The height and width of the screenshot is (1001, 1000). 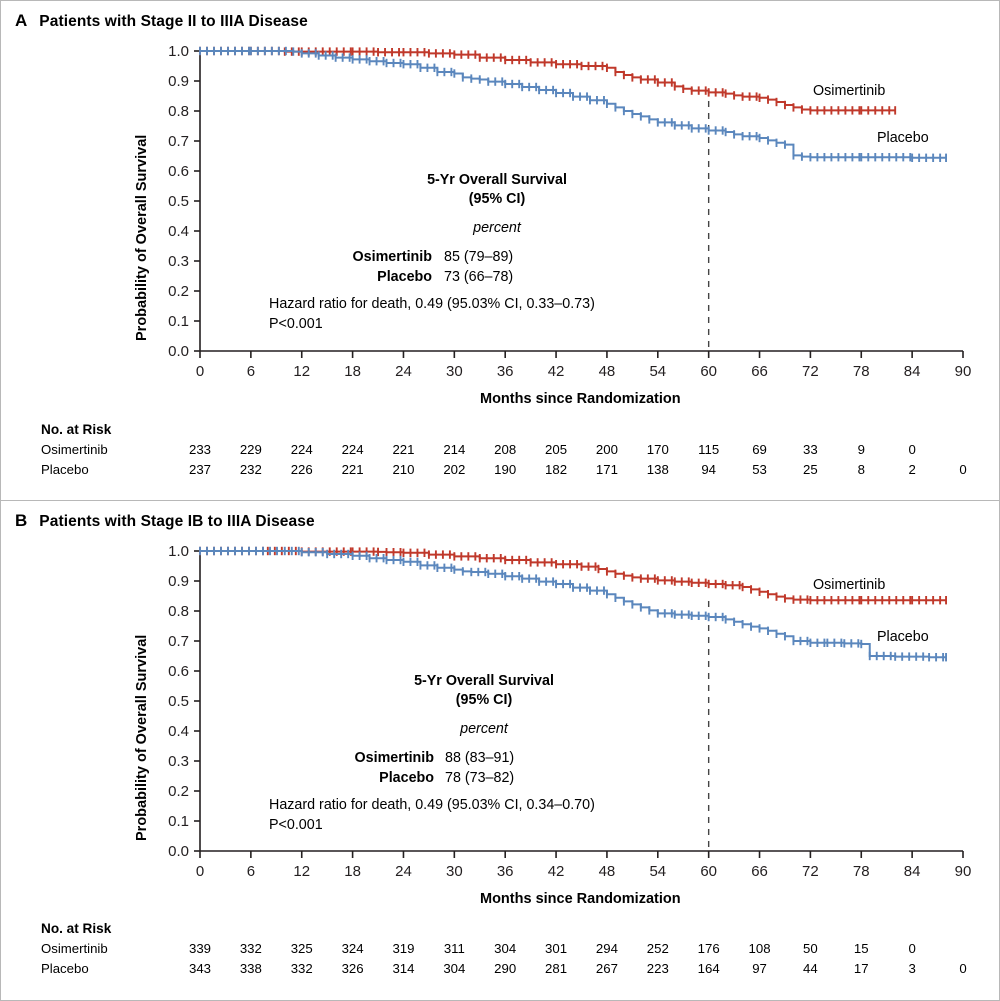 I want to click on risk-value: 8, so click(x=861, y=469).